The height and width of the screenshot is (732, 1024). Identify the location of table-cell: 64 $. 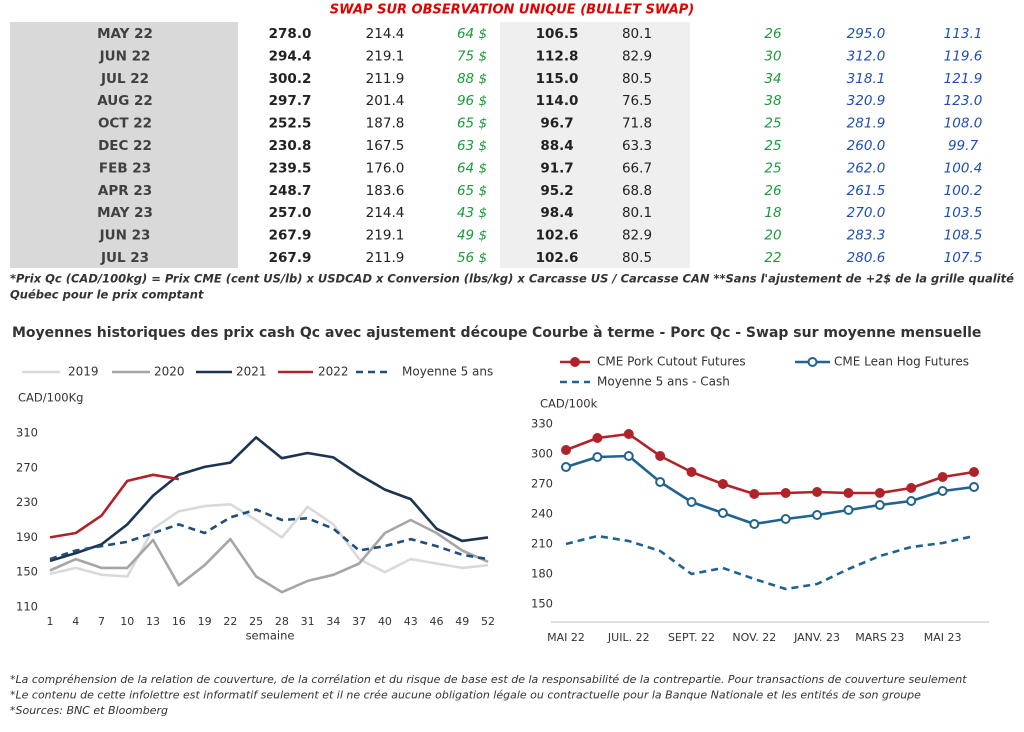
(472, 168).